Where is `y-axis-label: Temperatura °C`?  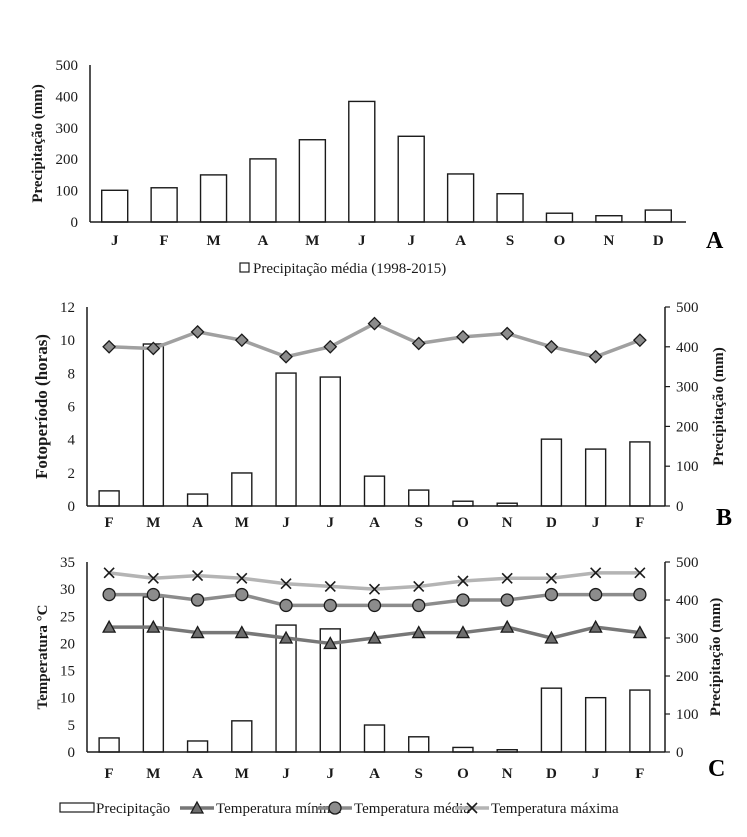
y-axis-label: Temperatura °C is located at coordinates (43, 656).